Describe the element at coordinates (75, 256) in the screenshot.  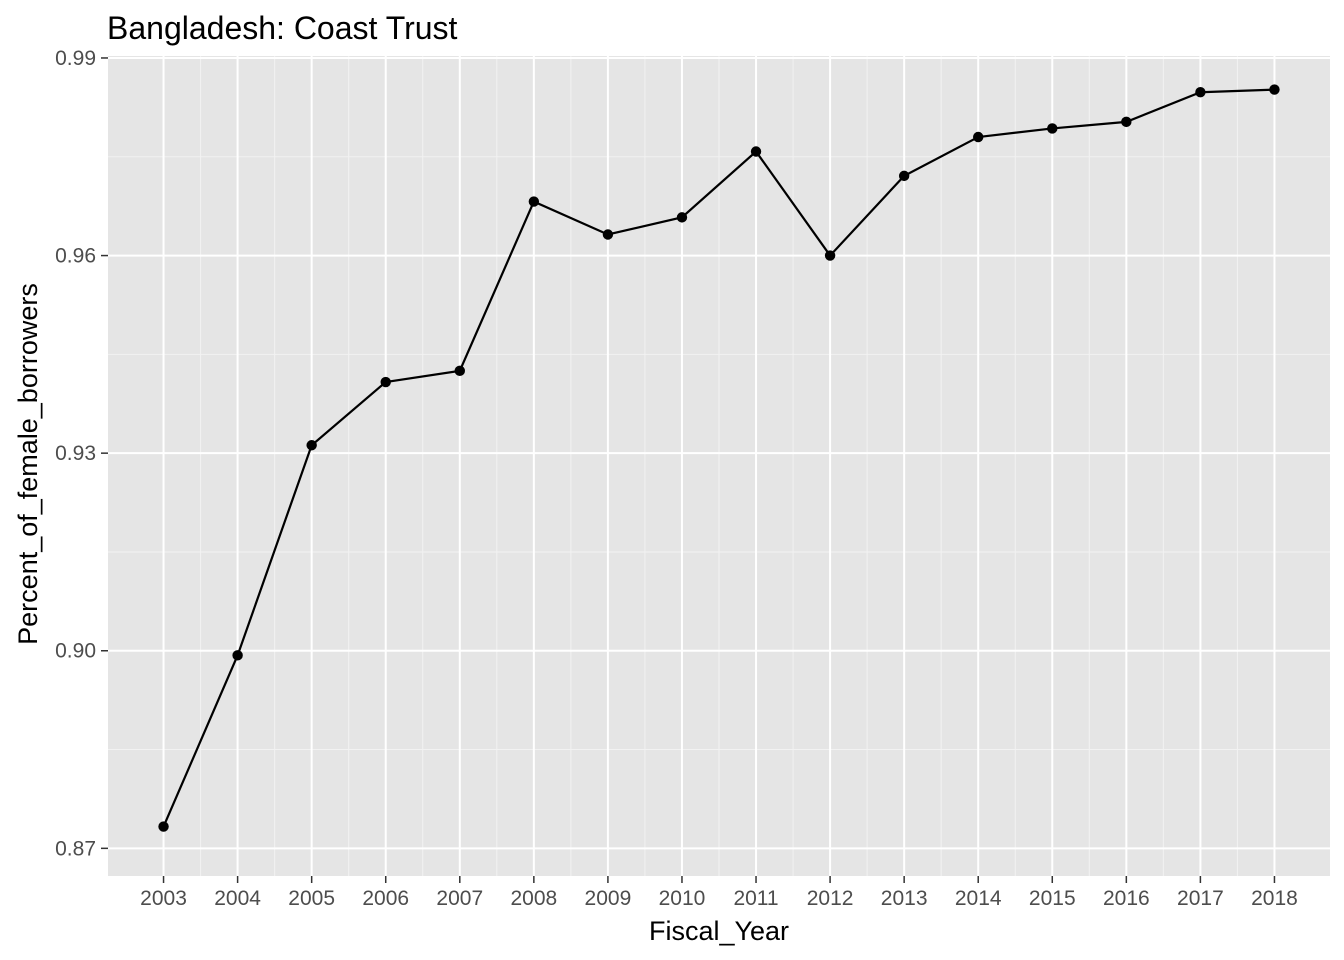
I see `y-tick-label: 0.96` at that location.